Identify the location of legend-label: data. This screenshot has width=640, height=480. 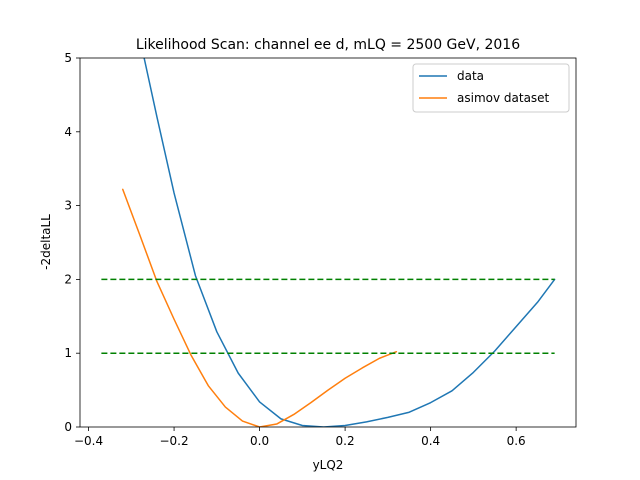
(470, 76).